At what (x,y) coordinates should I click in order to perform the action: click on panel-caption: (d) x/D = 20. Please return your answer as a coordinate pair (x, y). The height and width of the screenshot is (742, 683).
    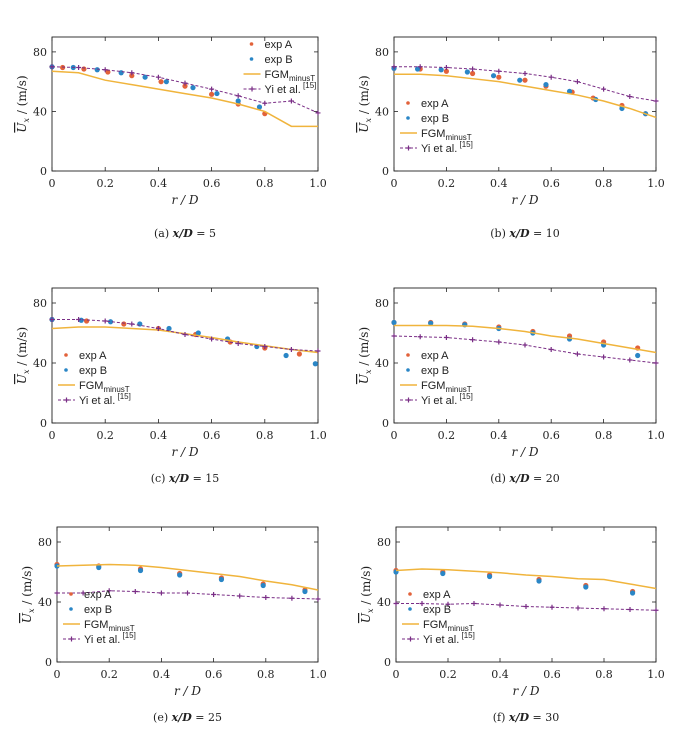
    Looking at the image, I should click on (524, 478).